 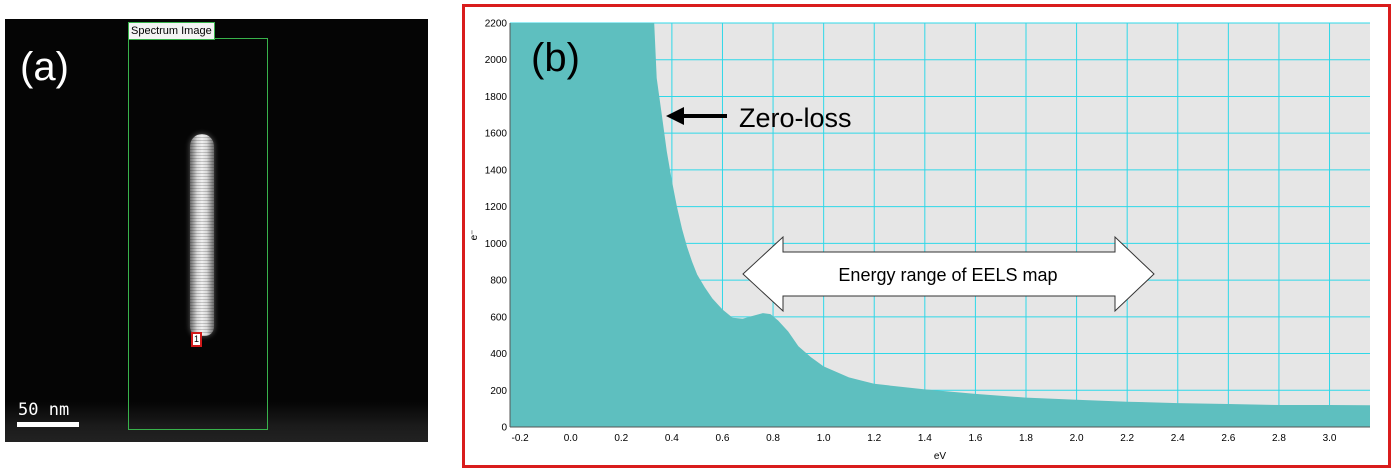 I want to click on y-tick-label: 1200, so click(x=496, y=207).